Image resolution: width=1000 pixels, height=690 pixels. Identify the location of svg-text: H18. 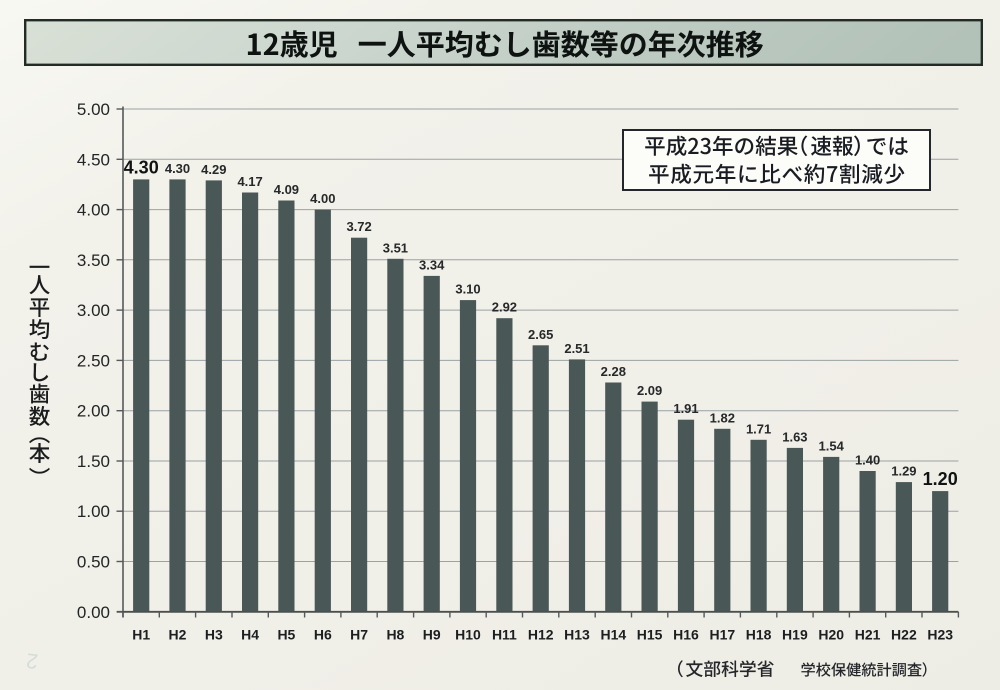
(759, 635).